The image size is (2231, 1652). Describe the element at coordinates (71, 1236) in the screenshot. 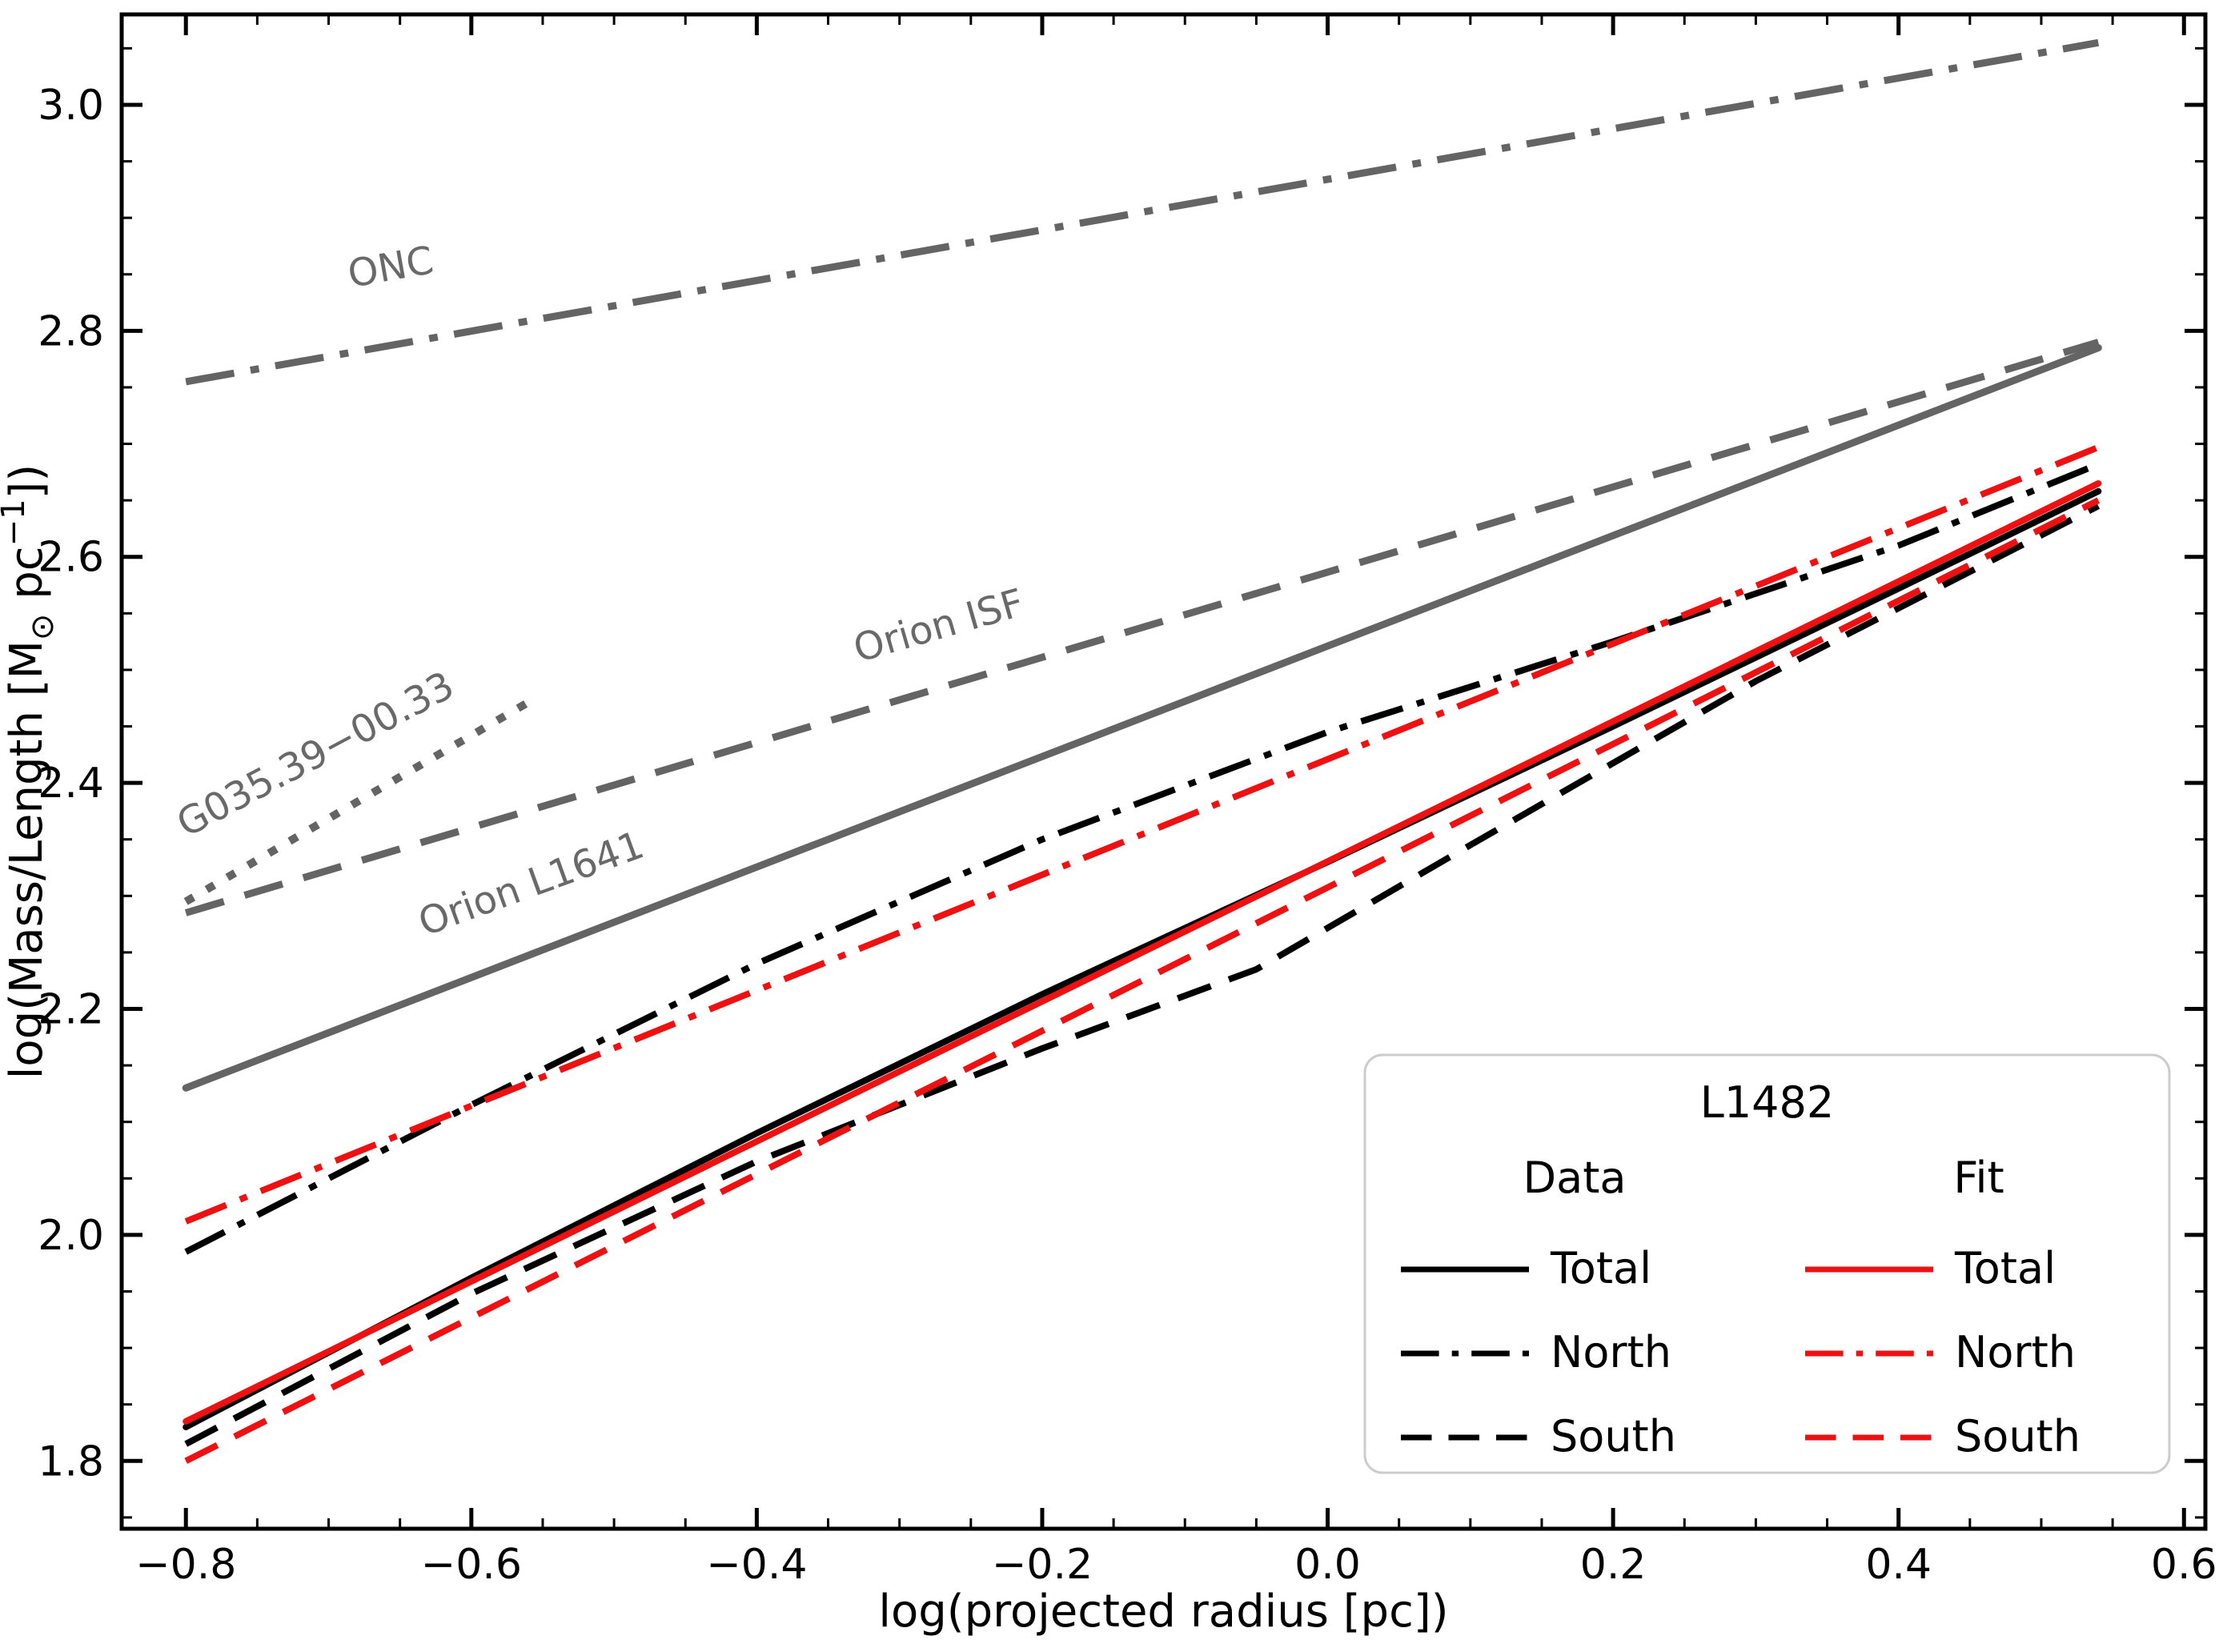

I see `y-tick-label: 2.0` at that location.